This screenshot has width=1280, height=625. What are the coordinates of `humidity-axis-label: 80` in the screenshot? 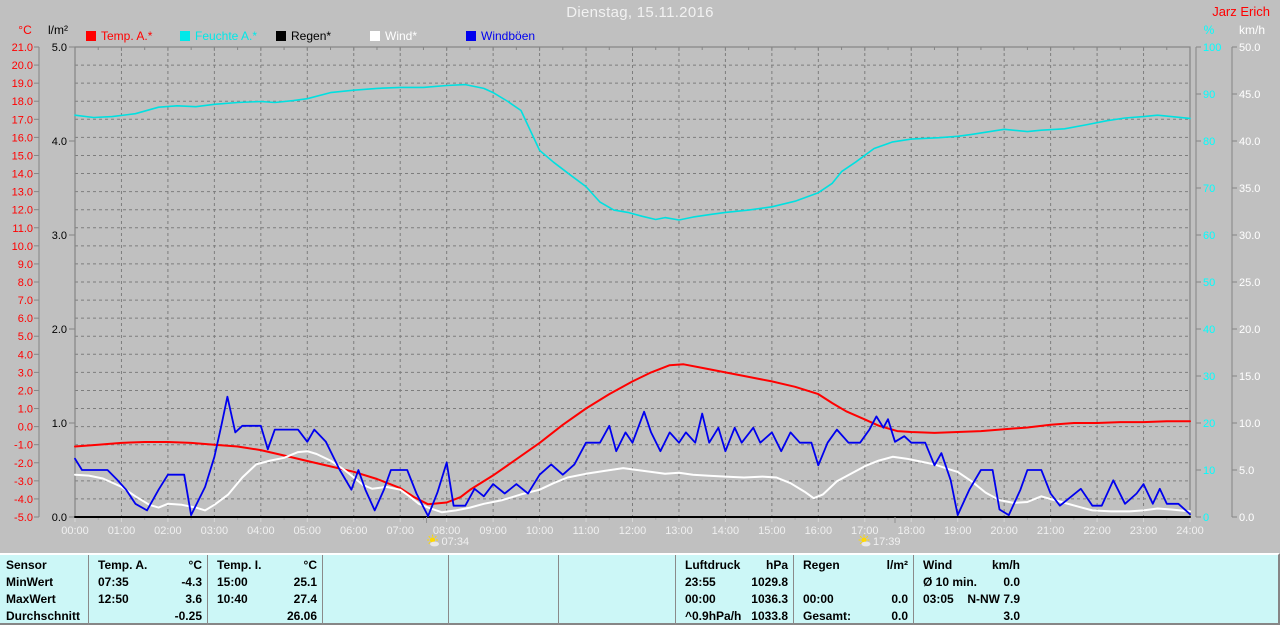 It's located at (1209, 142).